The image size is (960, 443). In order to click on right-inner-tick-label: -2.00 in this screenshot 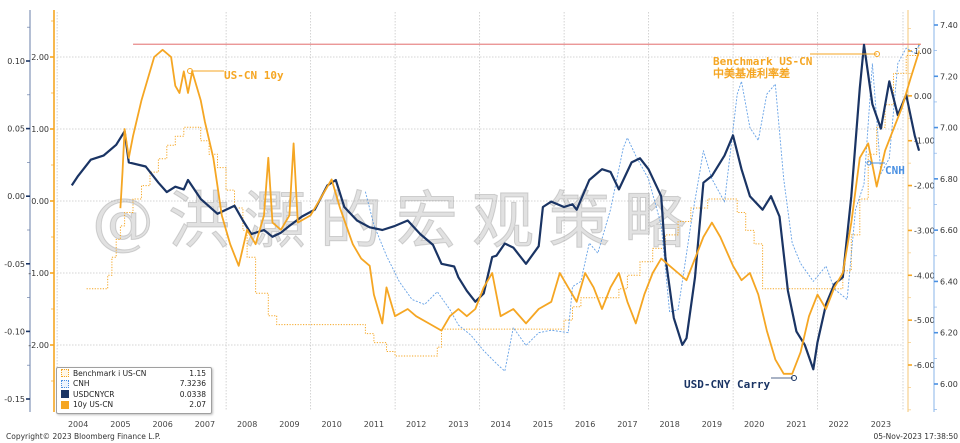, I will do `click(924, 186)`.